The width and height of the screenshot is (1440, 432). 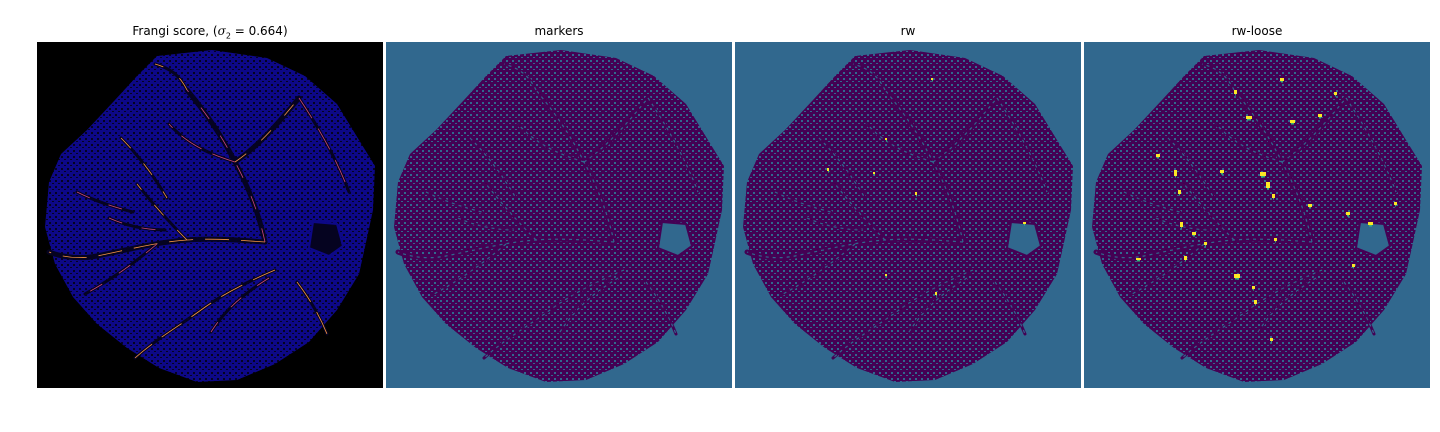 What do you see at coordinates (559, 31) in the screenshot?
I see `markers-panel-title: markers` at bounding box center [559, 31].